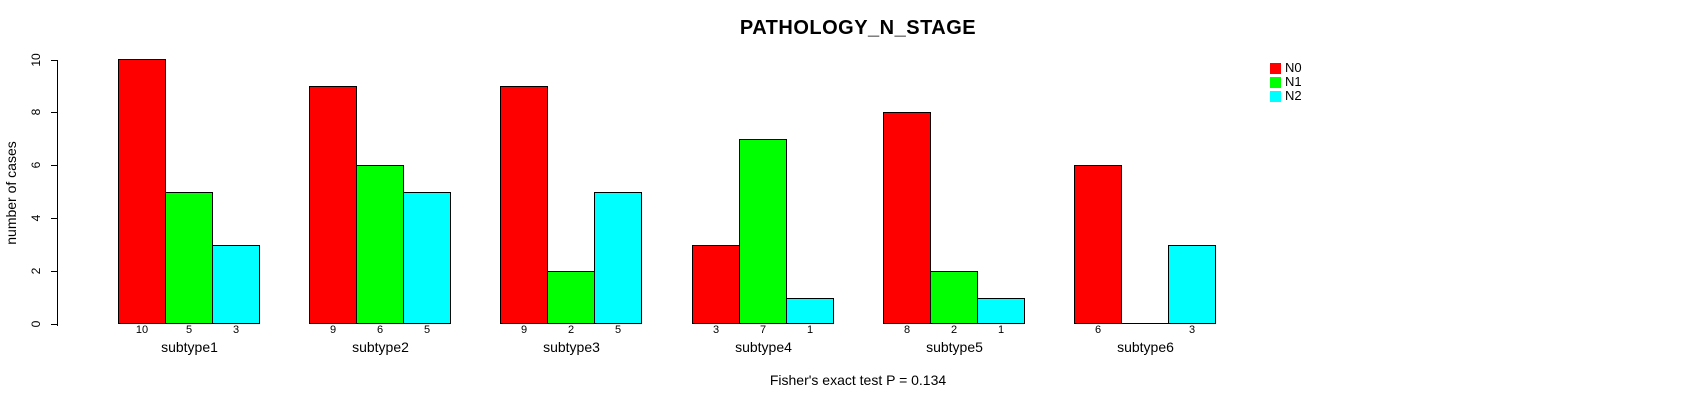 The height and width of the screenshot is (400, 1690). What do you see at coordinates (36, 324) in the screenshot?
I see `y-tick-label: 0` at bounding box center [36, 324].